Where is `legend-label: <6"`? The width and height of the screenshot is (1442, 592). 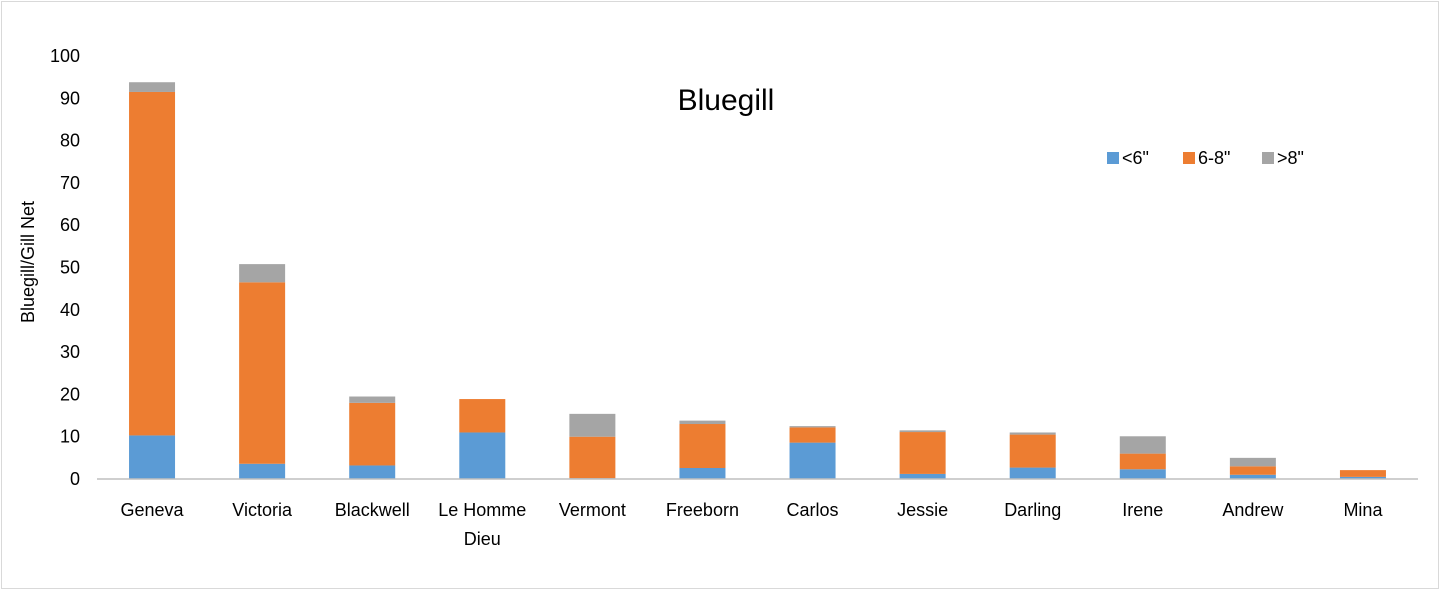 legend-label: <6" is located at coordinates (1135, 158).